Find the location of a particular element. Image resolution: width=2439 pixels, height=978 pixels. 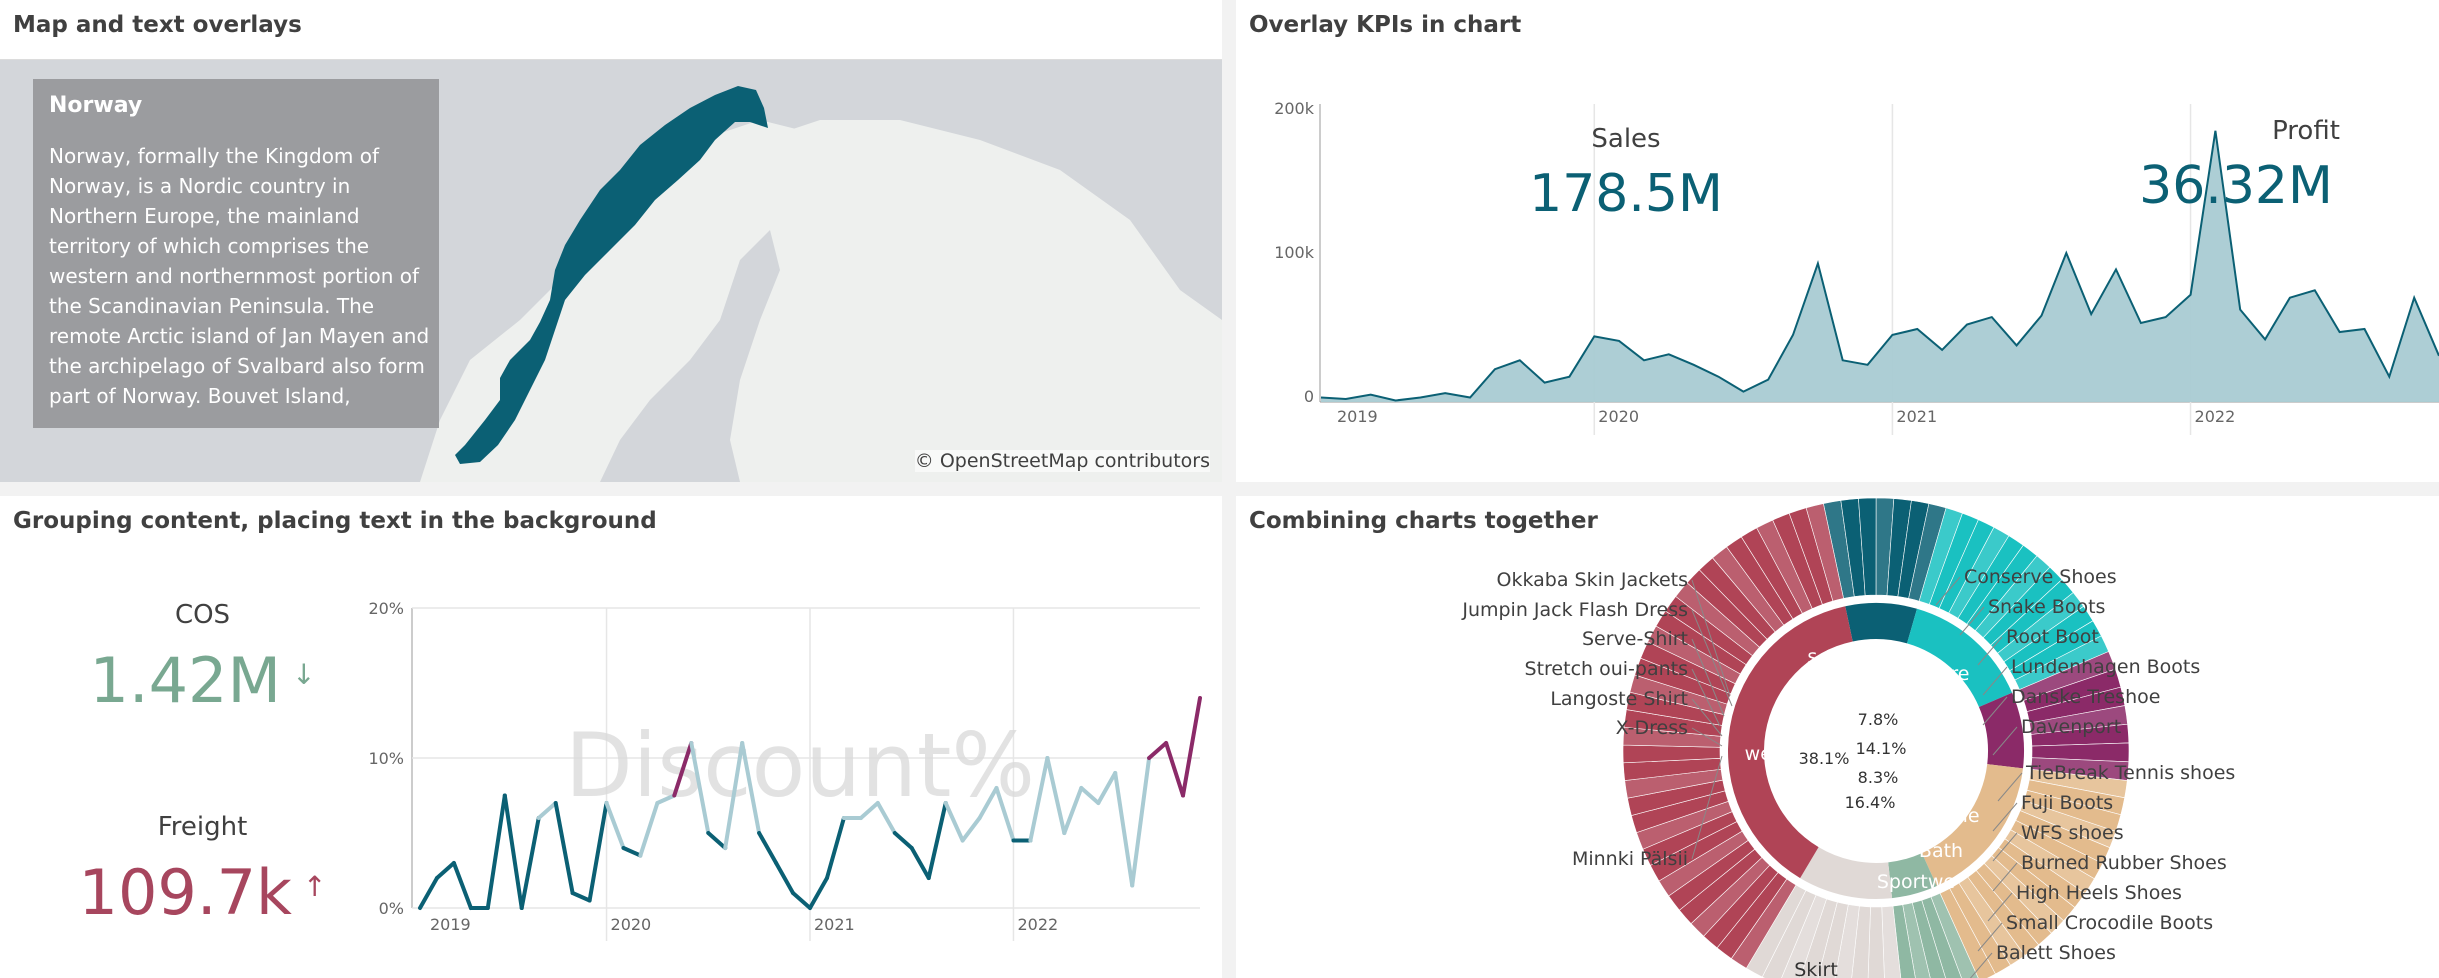

norway-highlight is located at coordinates (611, 275).